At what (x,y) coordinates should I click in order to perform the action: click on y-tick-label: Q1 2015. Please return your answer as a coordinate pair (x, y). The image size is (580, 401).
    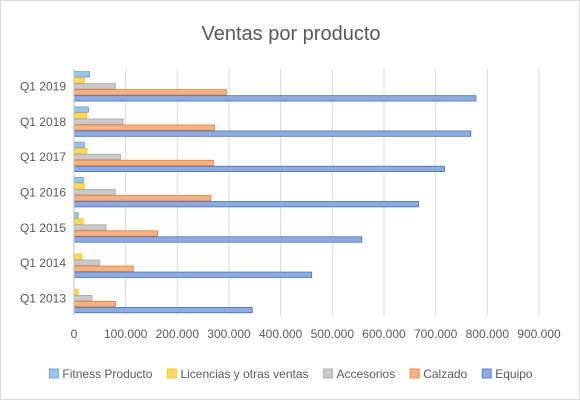
    Looking at the image, I should click on (43, 228).